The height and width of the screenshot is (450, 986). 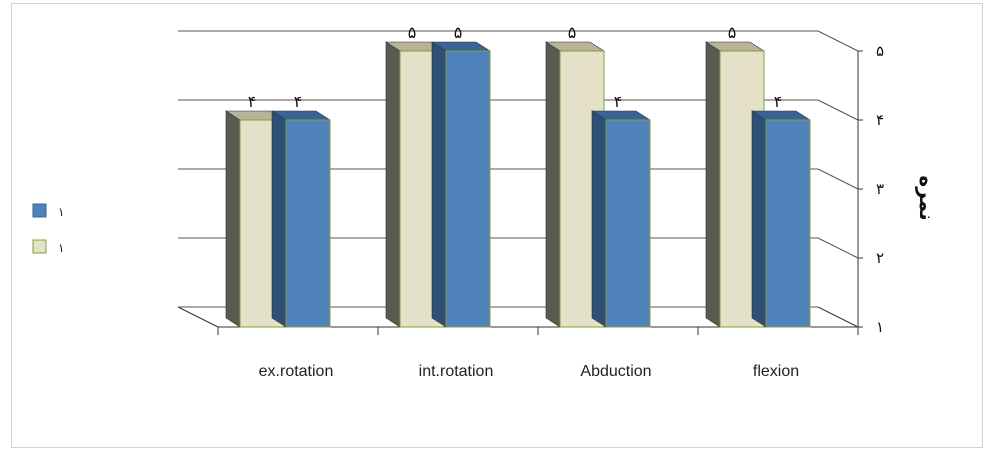 What do you see at coordinates (880, 51) in the screenshot?
I see `y-tick-label: ۵` at bounding box center [880, 51].